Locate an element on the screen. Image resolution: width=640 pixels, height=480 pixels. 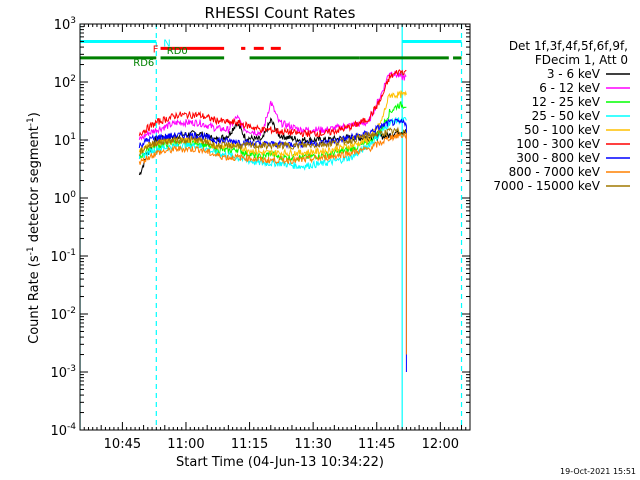
chart-title: RHESSI Count Rates is located at coordinates (280, 13).